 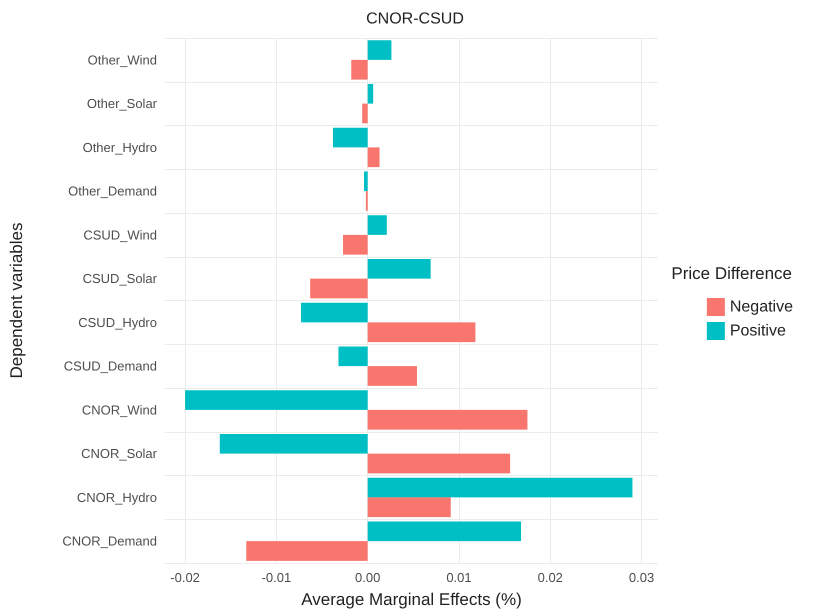 I want to click on y-tick-label: CNOR_Demand, so click(x=109, y=541).